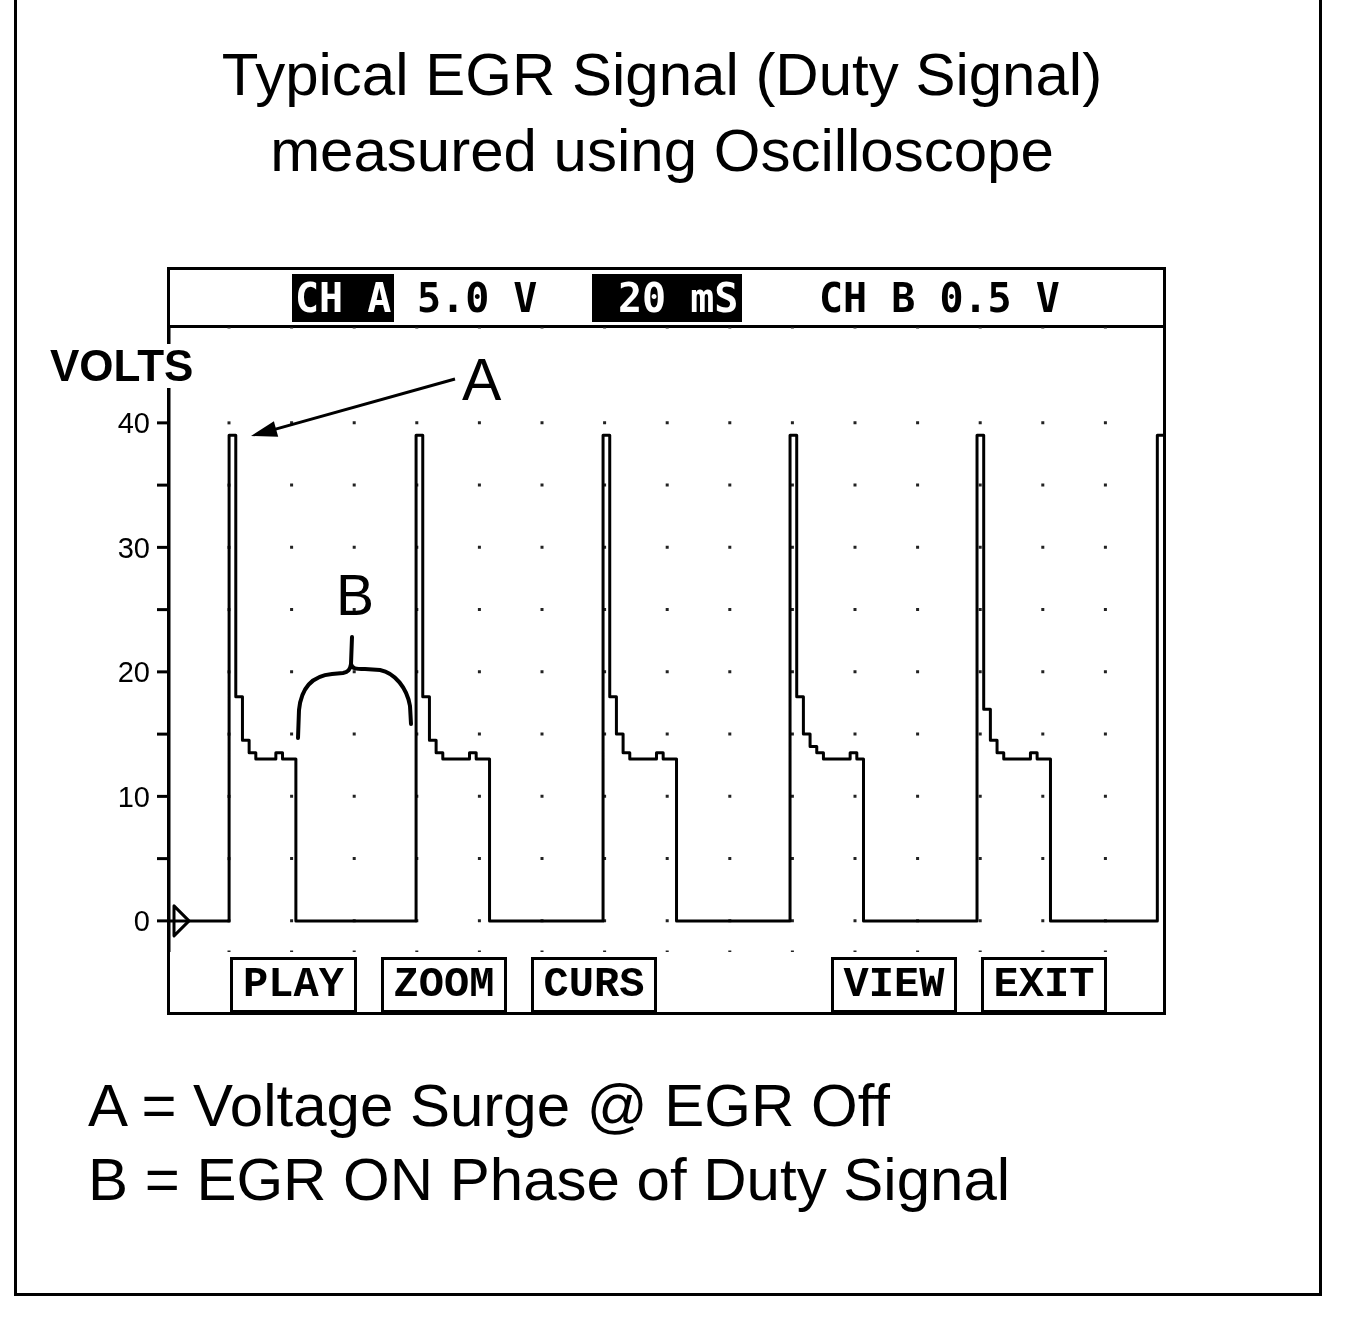  Describe the element at coordinates (122, 365) in the screenshot. I see `y-axis-title: VOLTS` at that location.